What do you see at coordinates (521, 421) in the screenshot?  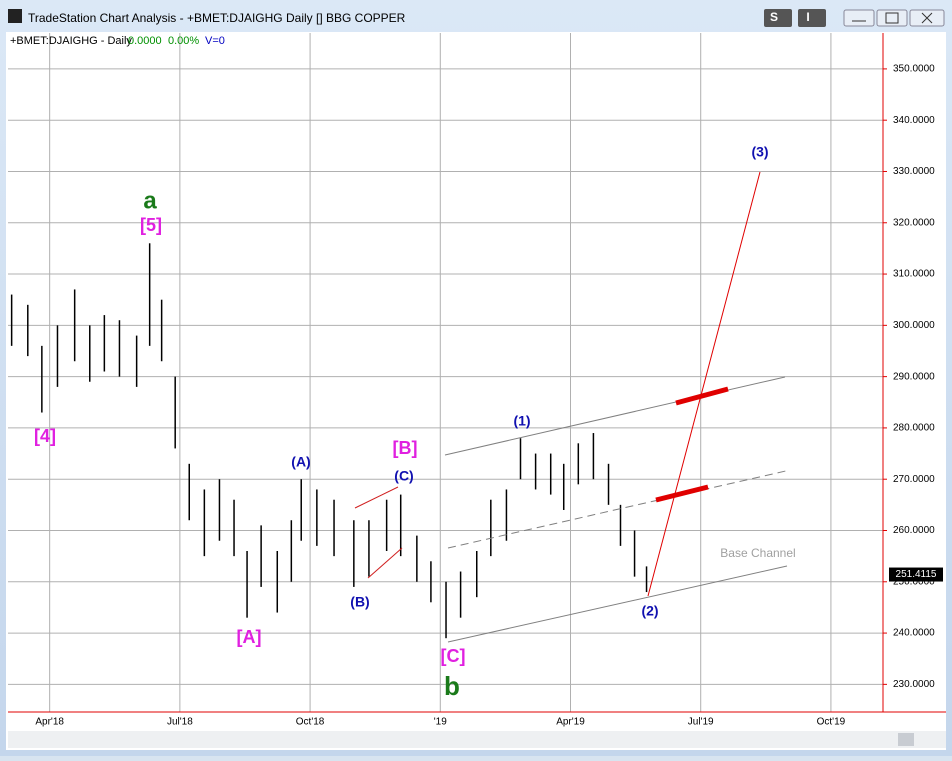 I see `wave-label: (1)` at bounding box center [521, 421].